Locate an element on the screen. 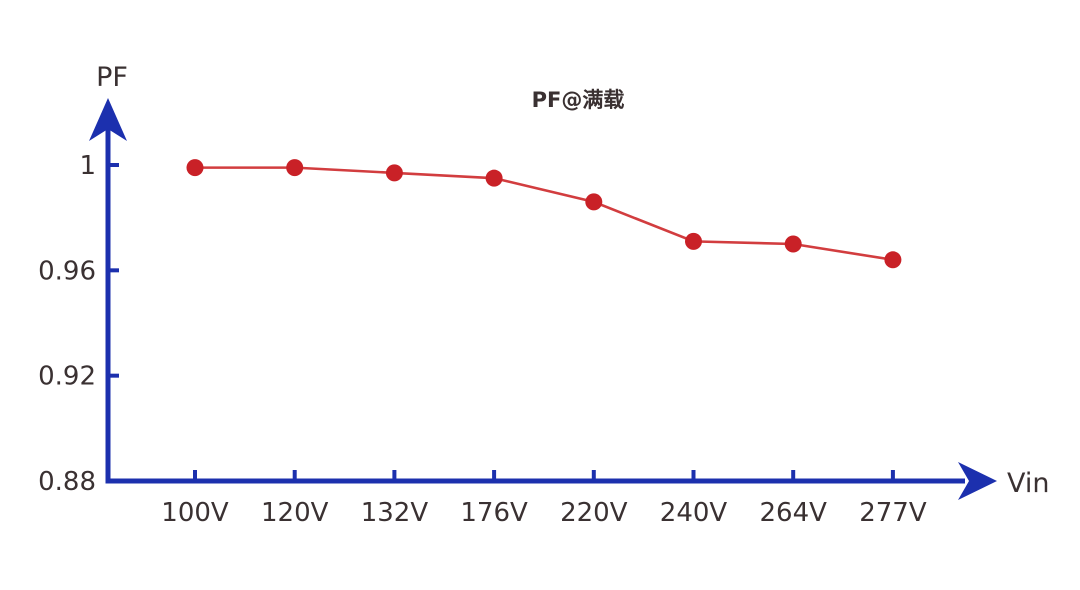  x-axis-arrow is located at coordinates (977, 481).